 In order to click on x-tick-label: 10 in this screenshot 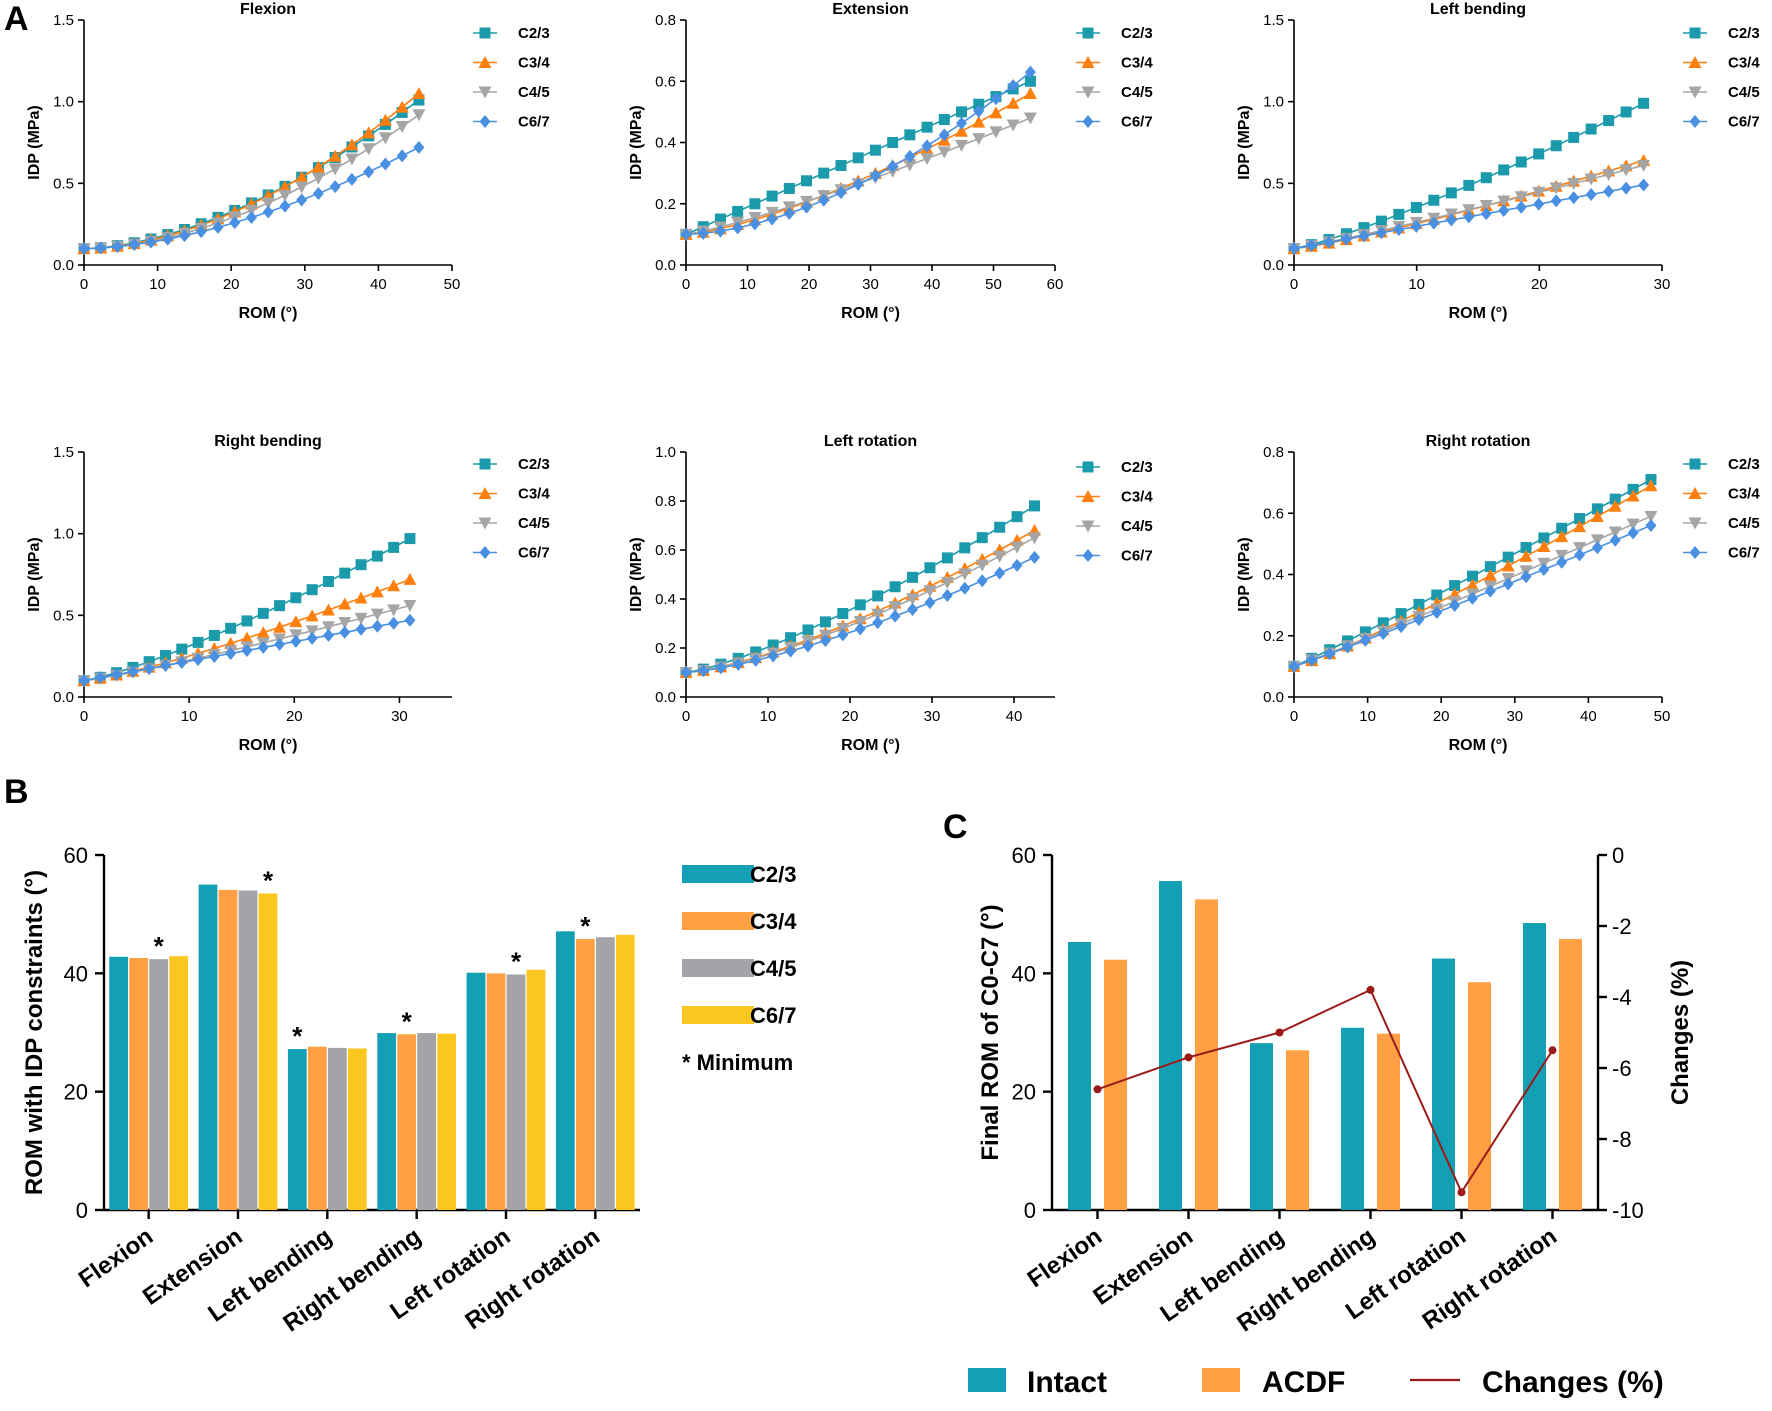, I will do `click(1416, 284)`.